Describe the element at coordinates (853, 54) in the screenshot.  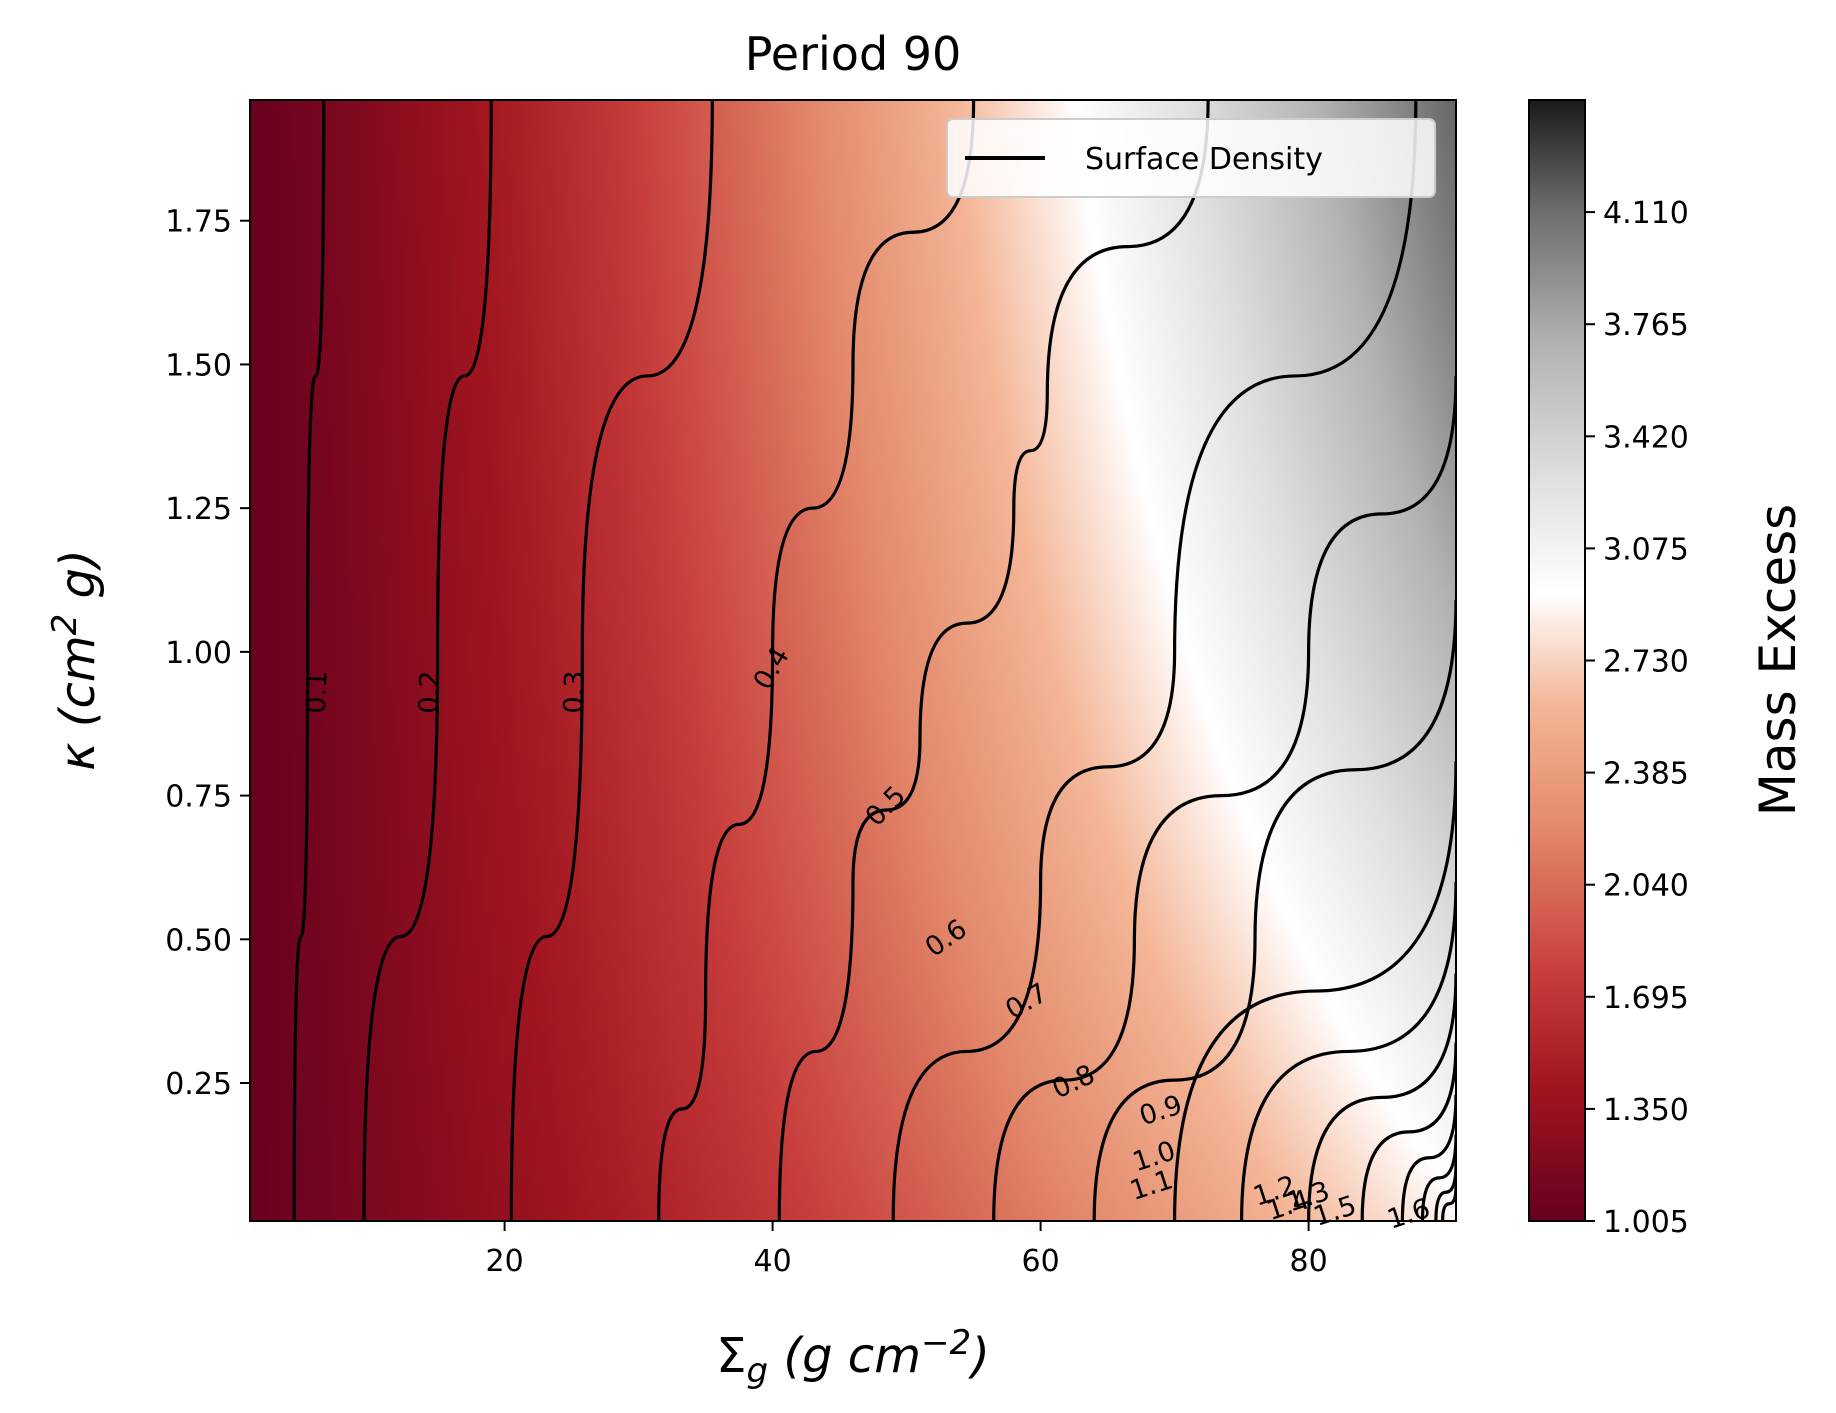
I see `chart-title: Period 90` at that location.